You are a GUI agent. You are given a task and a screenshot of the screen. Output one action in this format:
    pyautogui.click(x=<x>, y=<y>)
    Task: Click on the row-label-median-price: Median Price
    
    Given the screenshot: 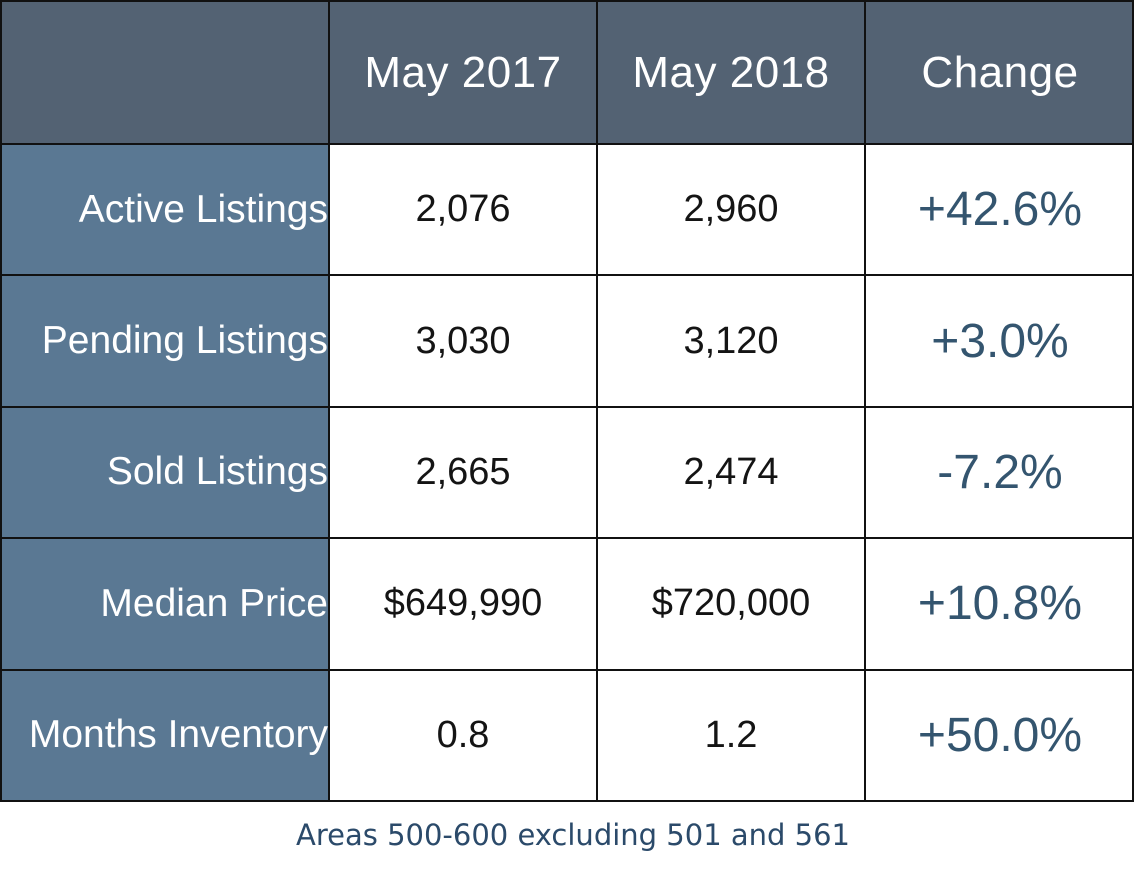 What is the action you would take?
    pyautogui.click(x=165, y=604)
    